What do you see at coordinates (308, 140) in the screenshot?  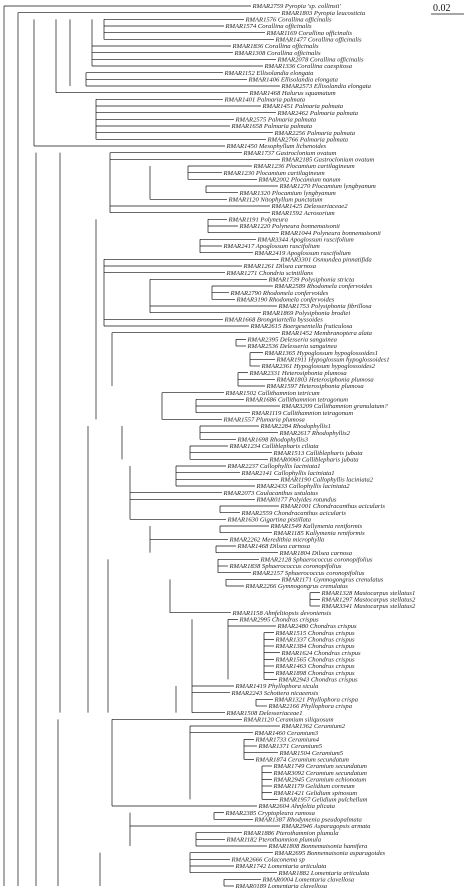 I see `taxon-label: RMAR2766 Palmaria palmata` at bounding box center [308, 140].